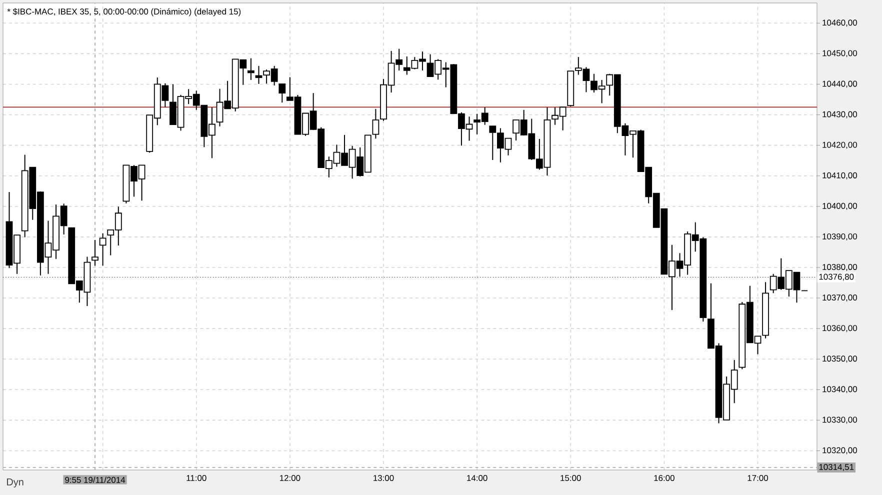 The width and height of the screenshot is (882, 495). Describe the element at coordinates (840, 114) in the screenshot. I see `y-tick-label: 10430,00` at that location.